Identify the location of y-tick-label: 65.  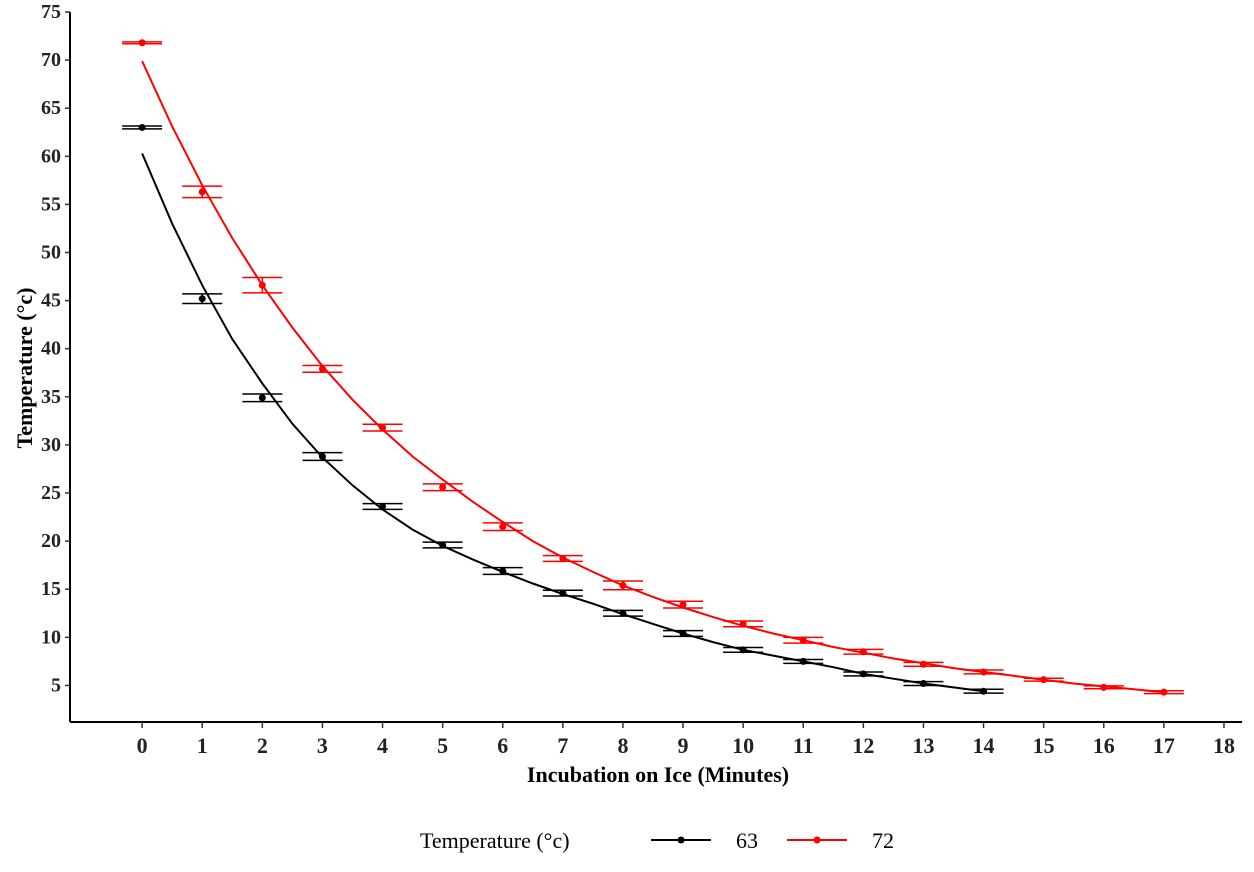
(51, 108).